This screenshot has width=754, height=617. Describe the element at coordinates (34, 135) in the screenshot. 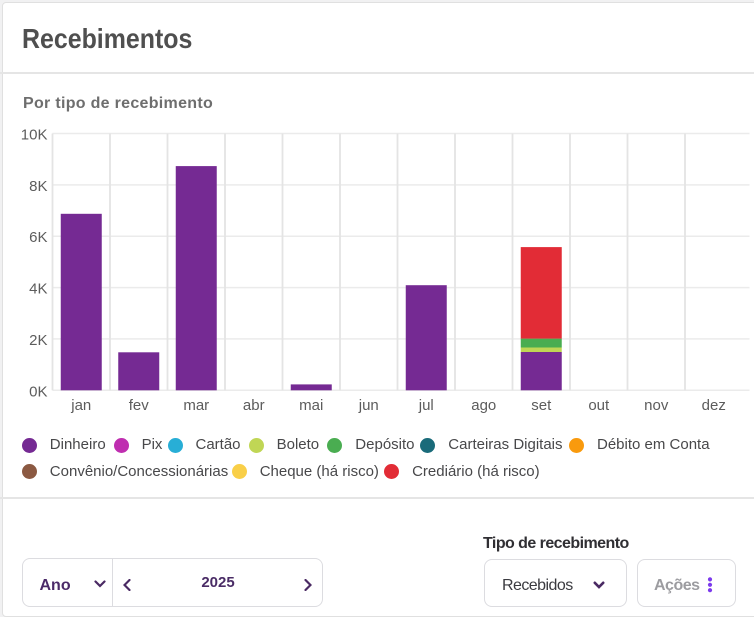

I see `svg-text: 10K` at that location.